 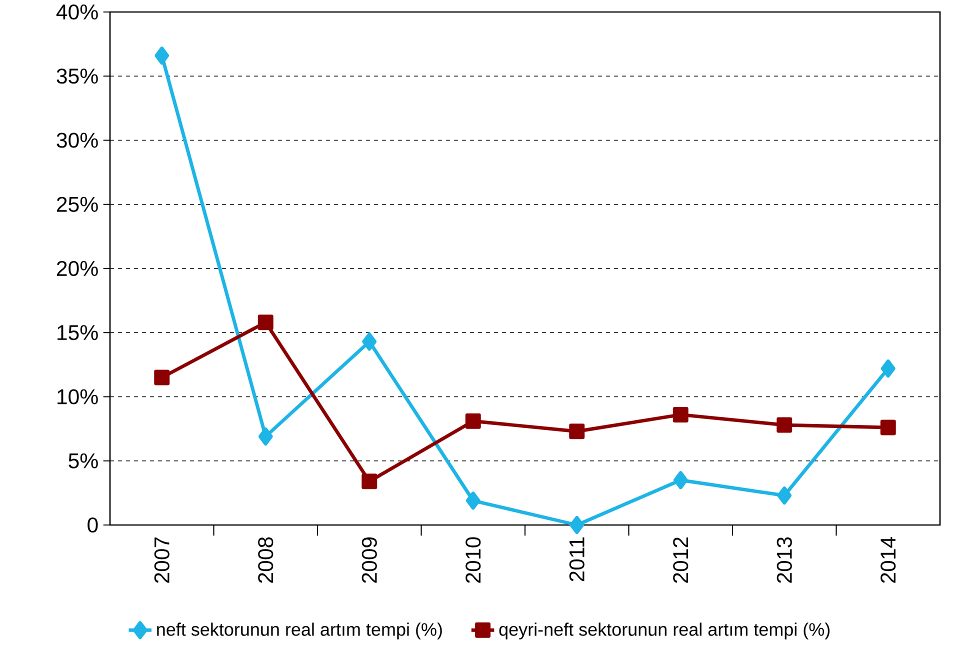 What do you see at coordinates (77, 140) in the screenshot?
I see `y-tick-label: 30%` at bounding box center [77, 140].